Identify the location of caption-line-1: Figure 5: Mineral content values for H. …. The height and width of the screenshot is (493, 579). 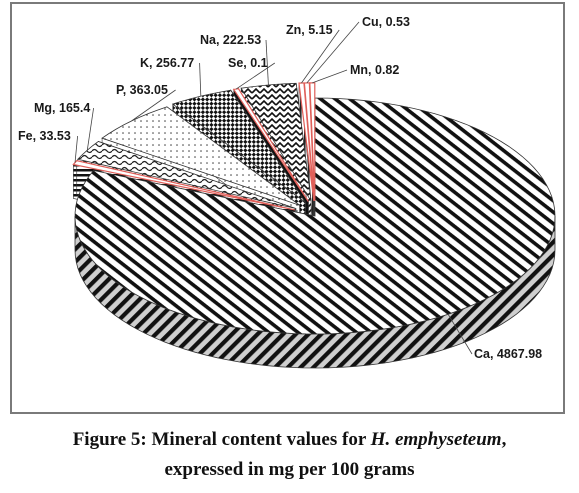
(289, 440).